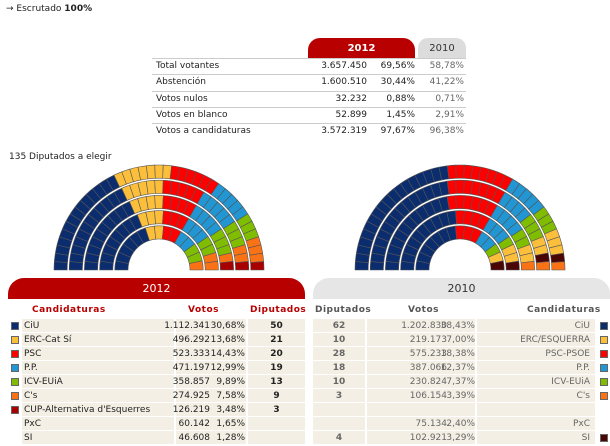 The height and width of the screenshot is (446, 610). Describe the element at coordinates (457, 368) in the screenshot. I see `pct: 12,37%` at that location.